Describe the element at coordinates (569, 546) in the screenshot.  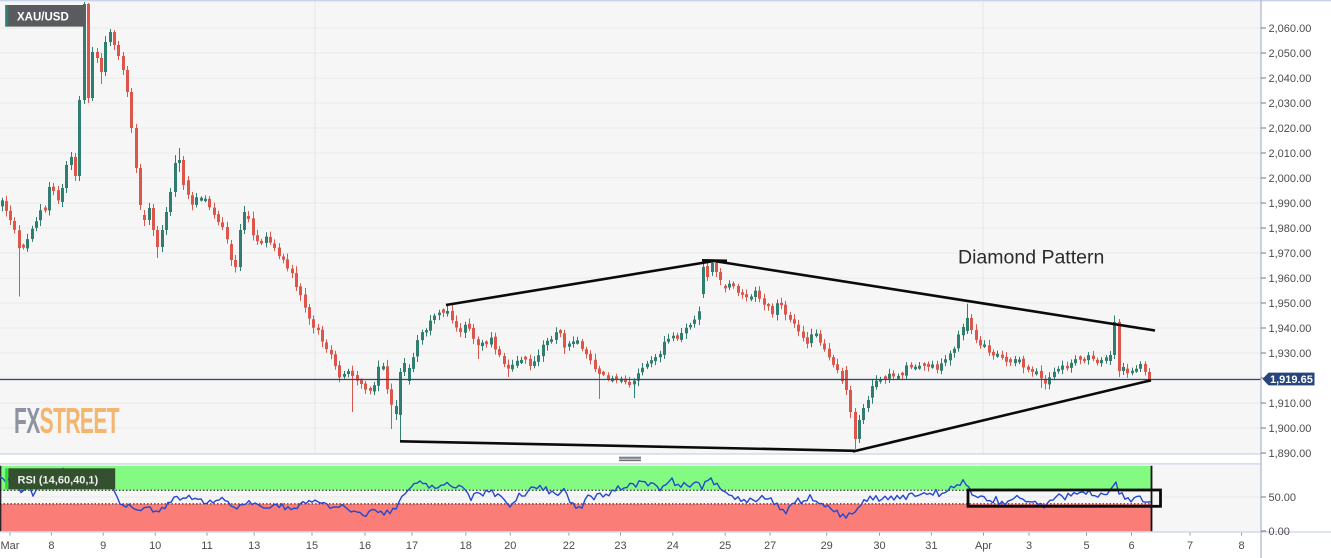
I see `svg-text: 22` at that location.